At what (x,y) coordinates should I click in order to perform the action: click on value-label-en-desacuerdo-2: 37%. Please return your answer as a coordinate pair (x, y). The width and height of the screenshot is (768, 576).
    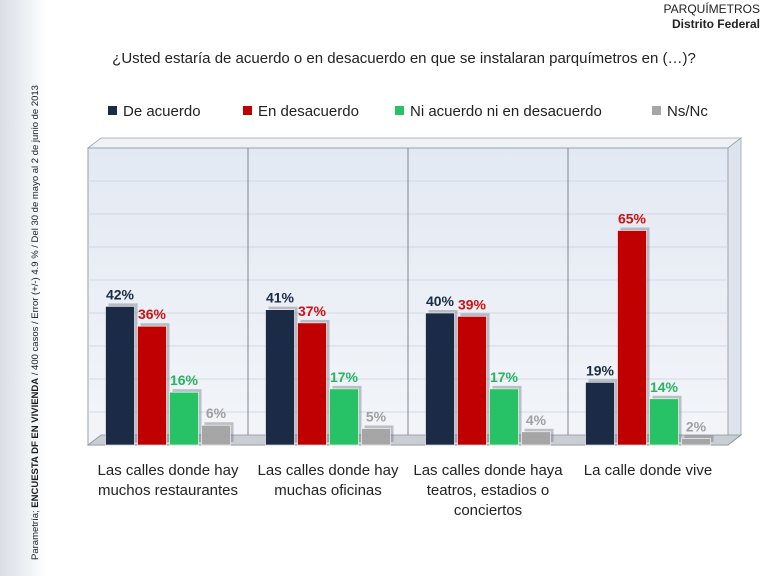
    Looking at the image, I should click on (312, 311).